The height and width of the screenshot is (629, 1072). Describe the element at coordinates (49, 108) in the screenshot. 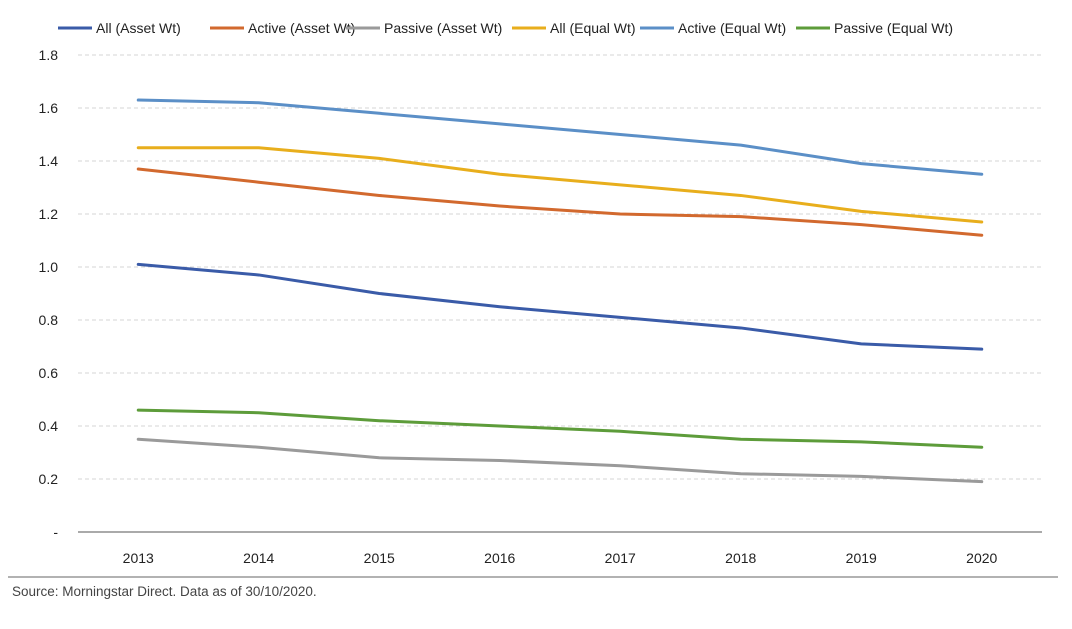

I see `y-tick-label: 1.6` at that location.